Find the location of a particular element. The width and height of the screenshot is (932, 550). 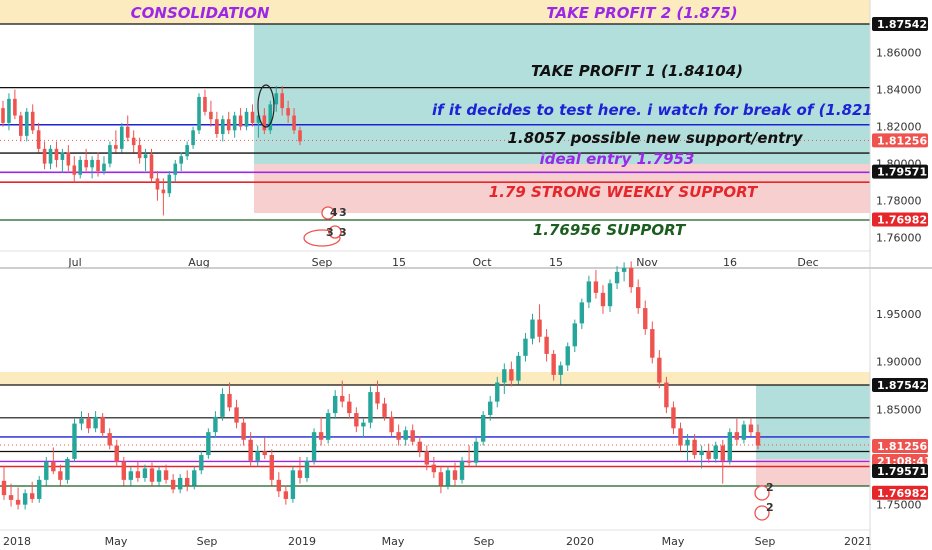

x-tick-label: Sep is located at coordinates (765, 541).